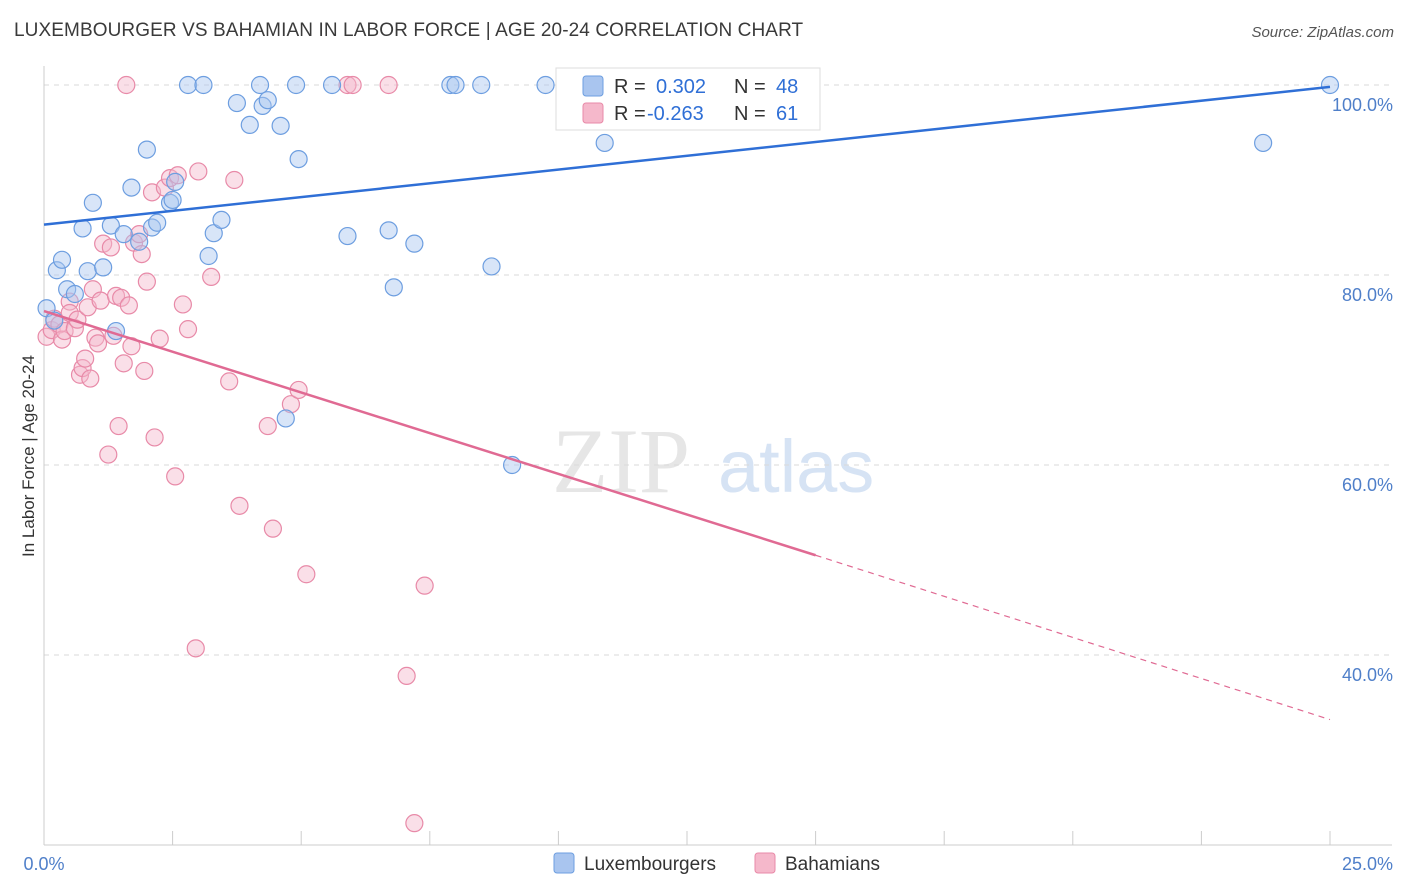 This screenshot has width=1406, height=892. What do you see at coordinates (28, 456) in the screenshot?
I see `y-axis-title: In Labor Force | Age 20-24` at bounding box center [28, 456].